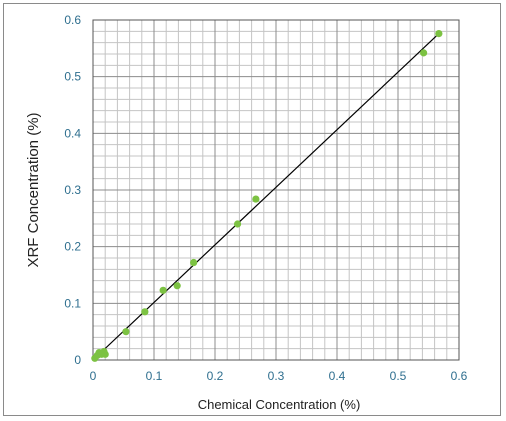 The image size is (506, 421). What do you see at coordinates (77, 360) in the screenshot?
I see `y-tick-label: 0` at bounding box center [77, 360].